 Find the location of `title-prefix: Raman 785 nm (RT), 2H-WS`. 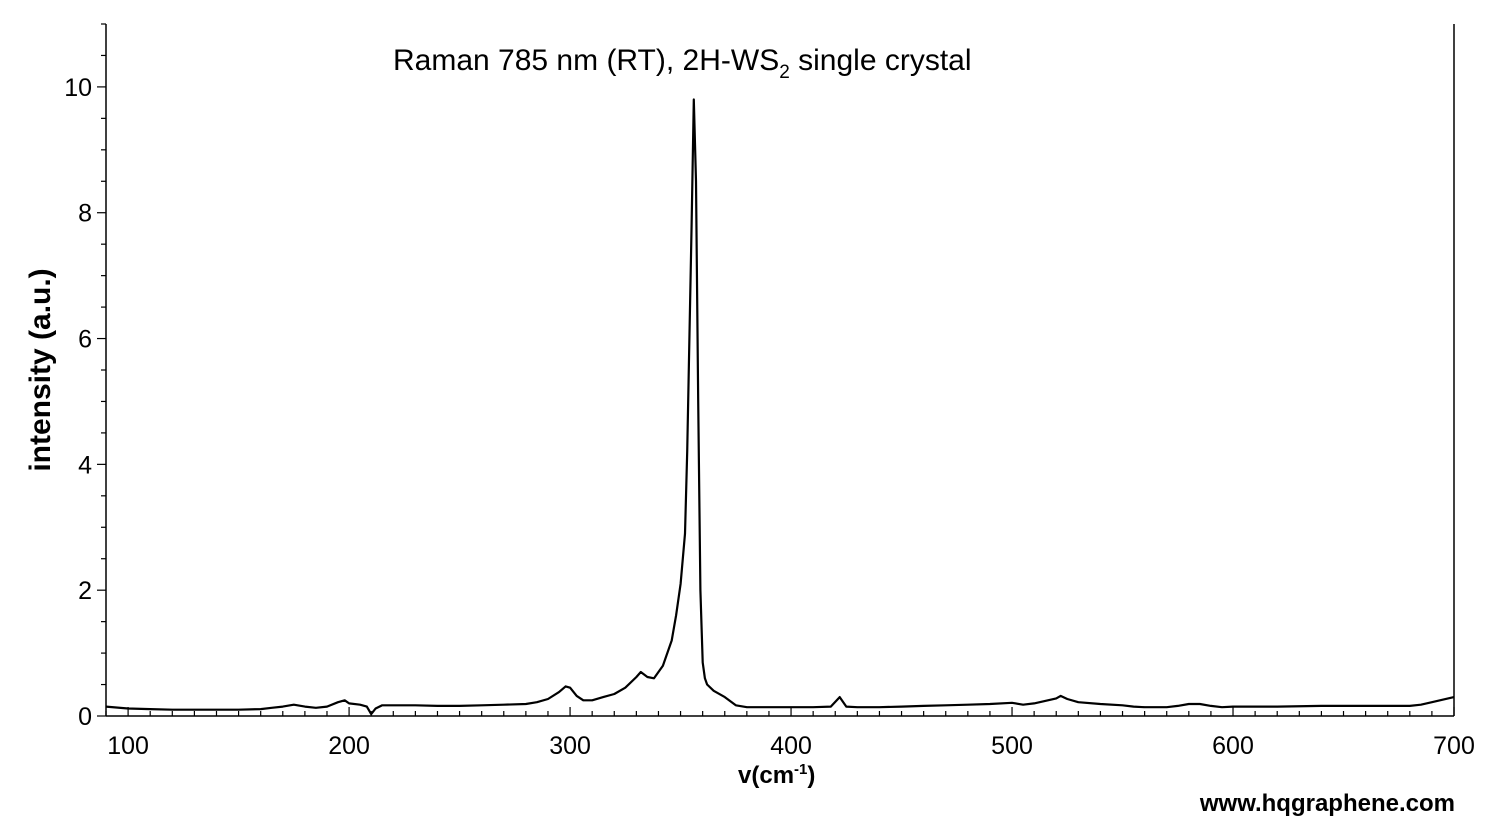

title-prefix: Raman 785 nm (RT), 2H-WS is located at coordinates (586, 60).